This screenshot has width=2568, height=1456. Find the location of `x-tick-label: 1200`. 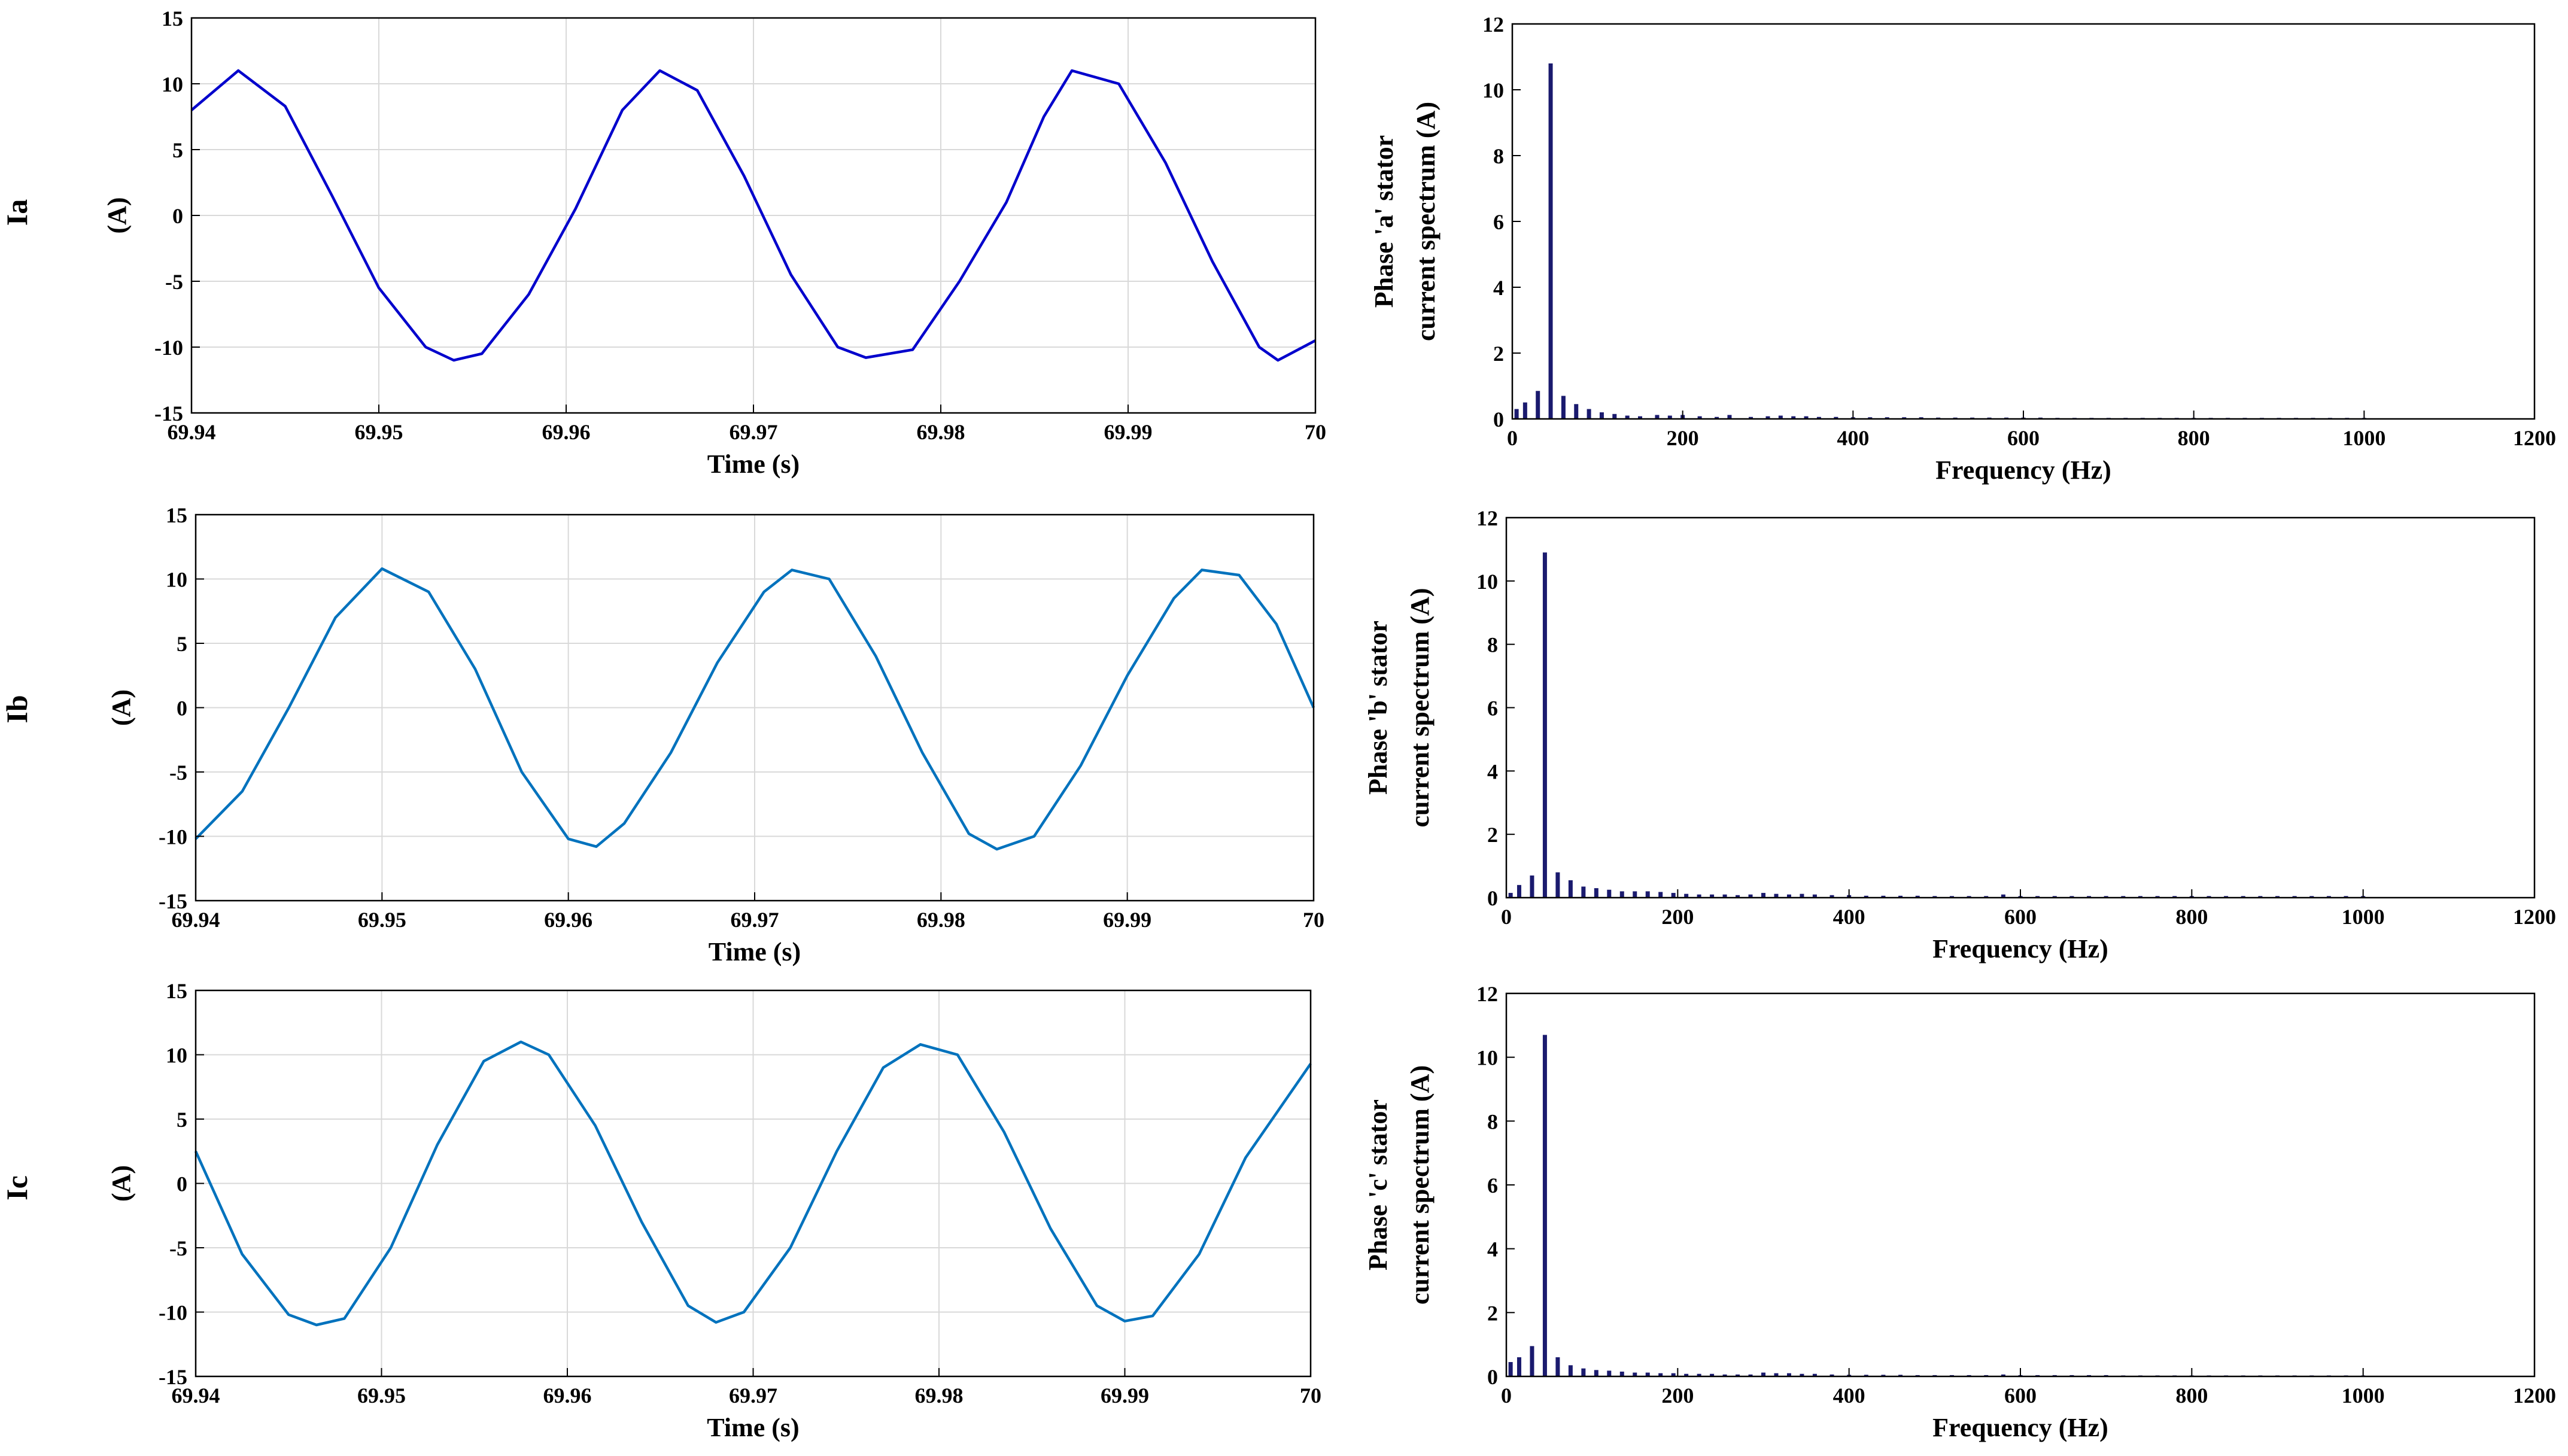

x-tick-label: 1200 is located at coordinates (2534, 1396).